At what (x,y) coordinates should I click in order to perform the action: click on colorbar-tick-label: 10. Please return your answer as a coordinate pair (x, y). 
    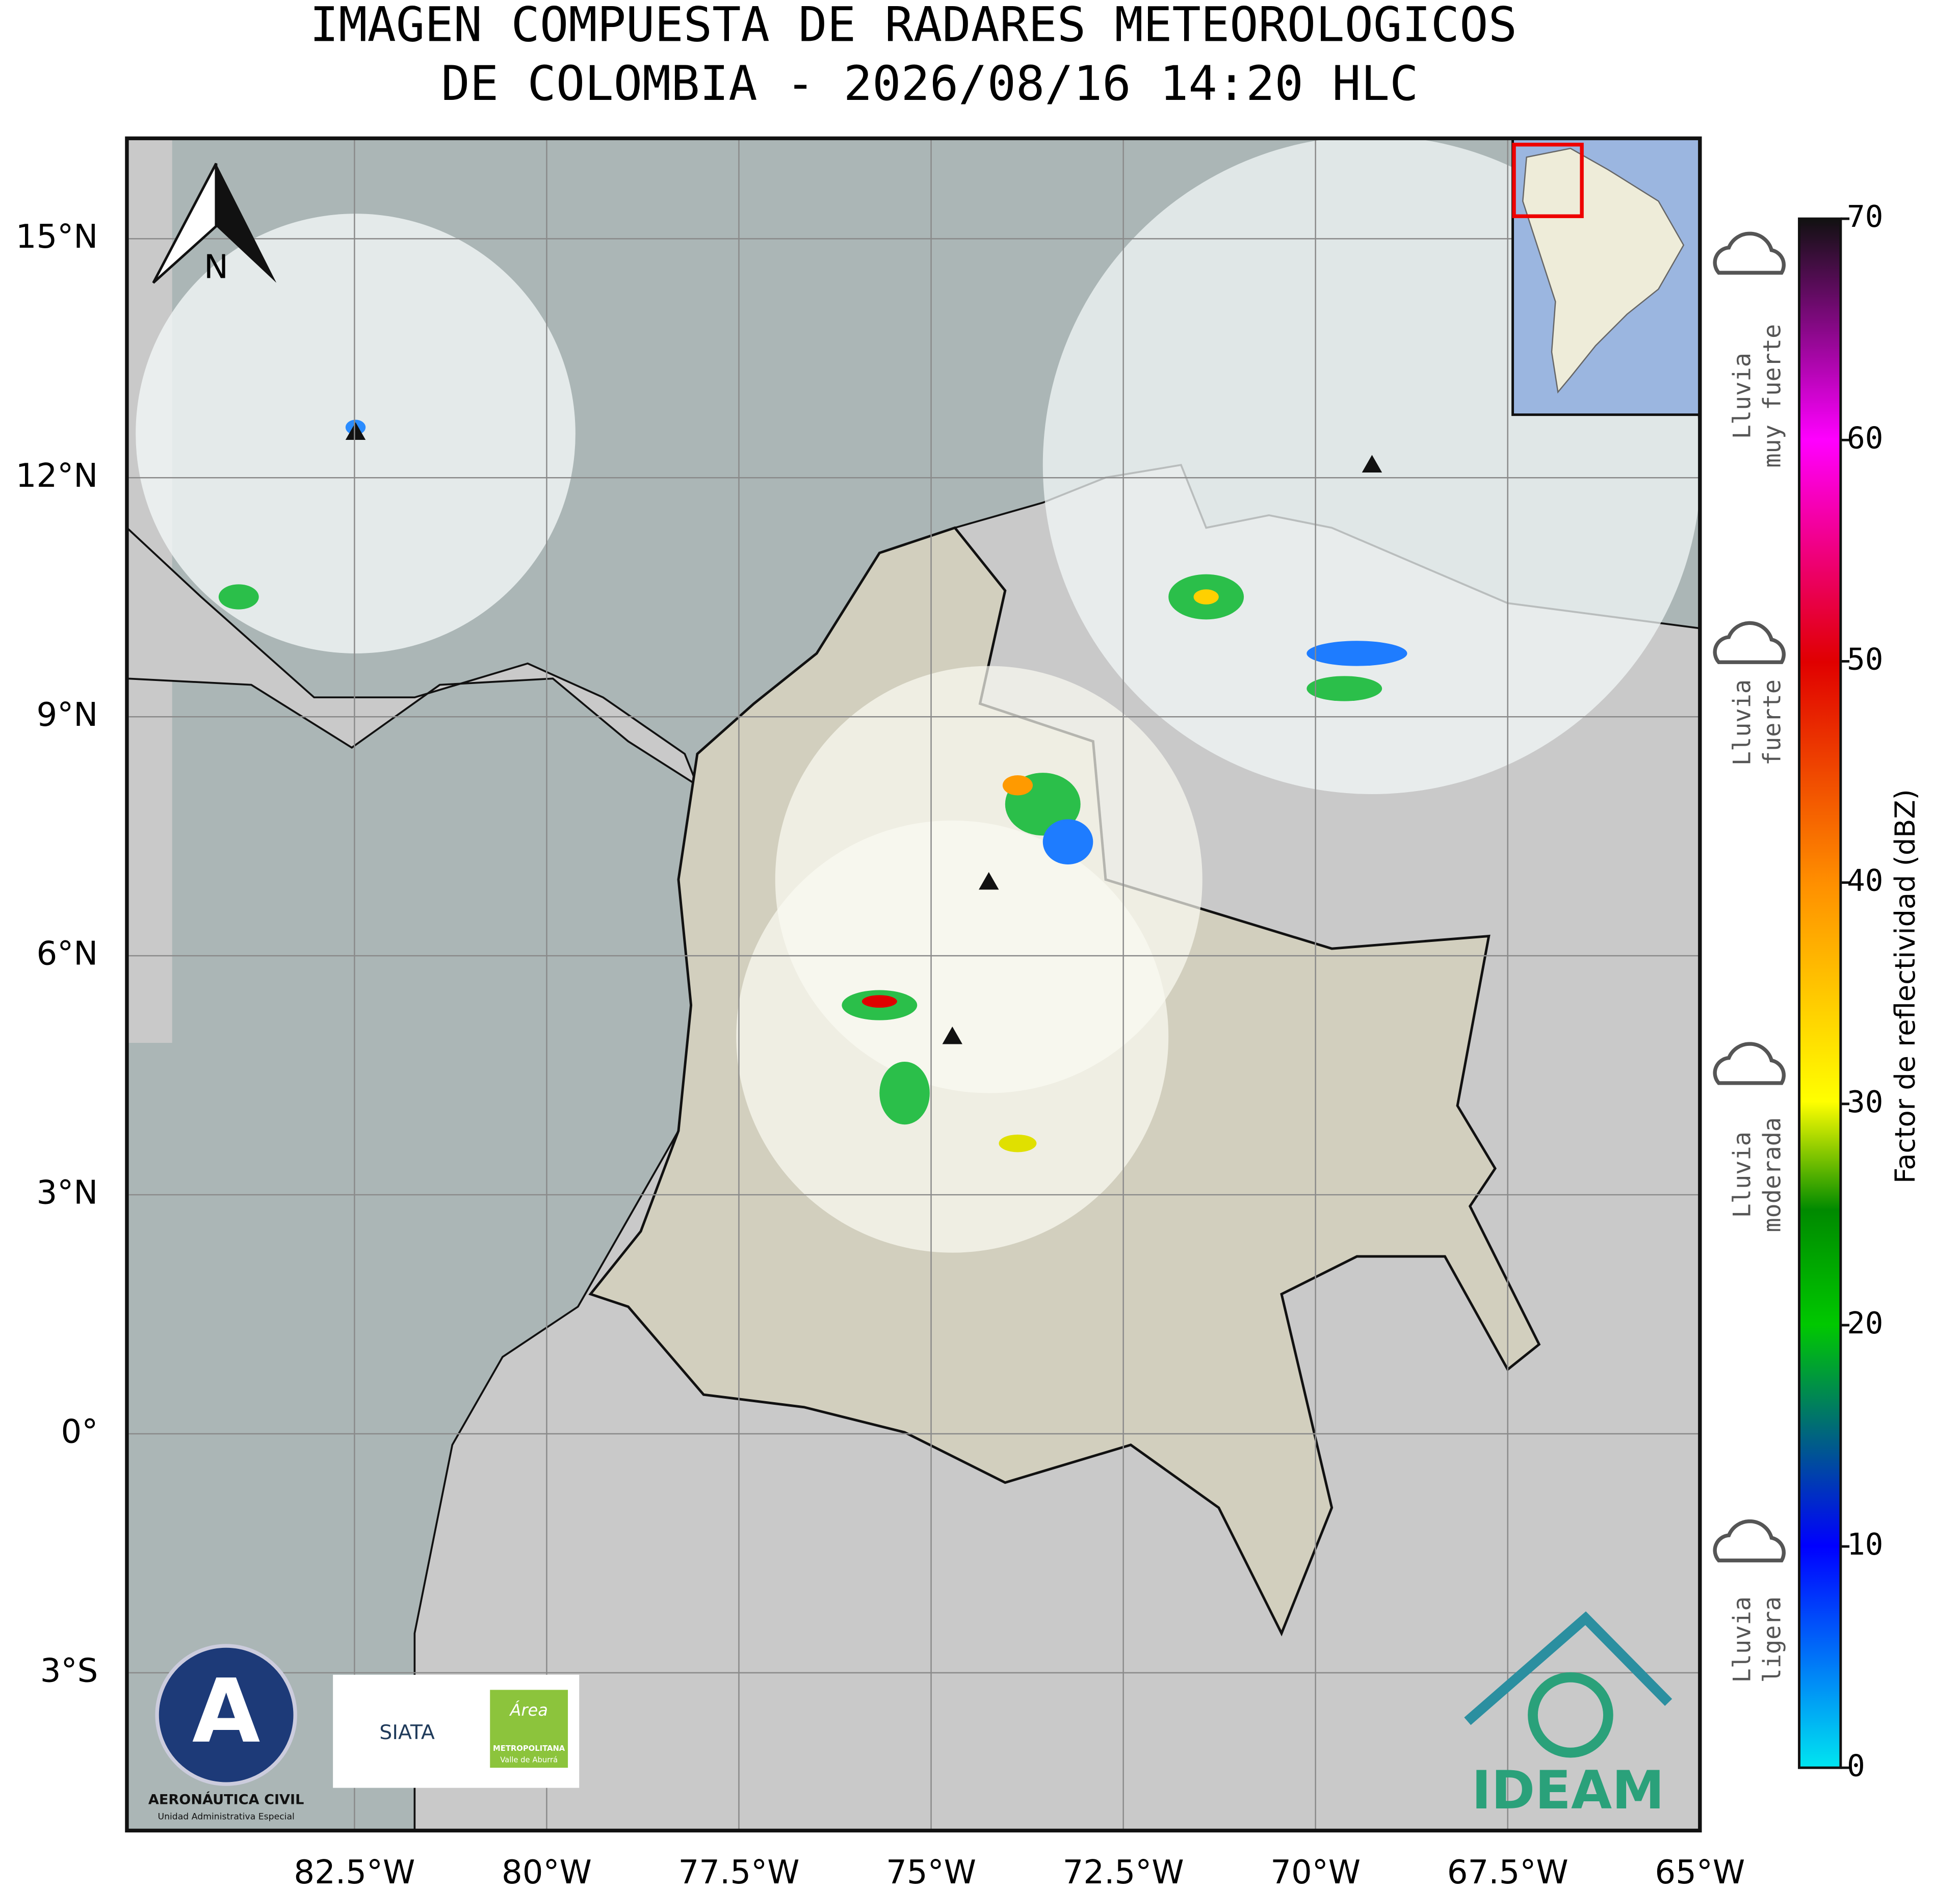
    Looking at the image, I should click on (1865, 1545).